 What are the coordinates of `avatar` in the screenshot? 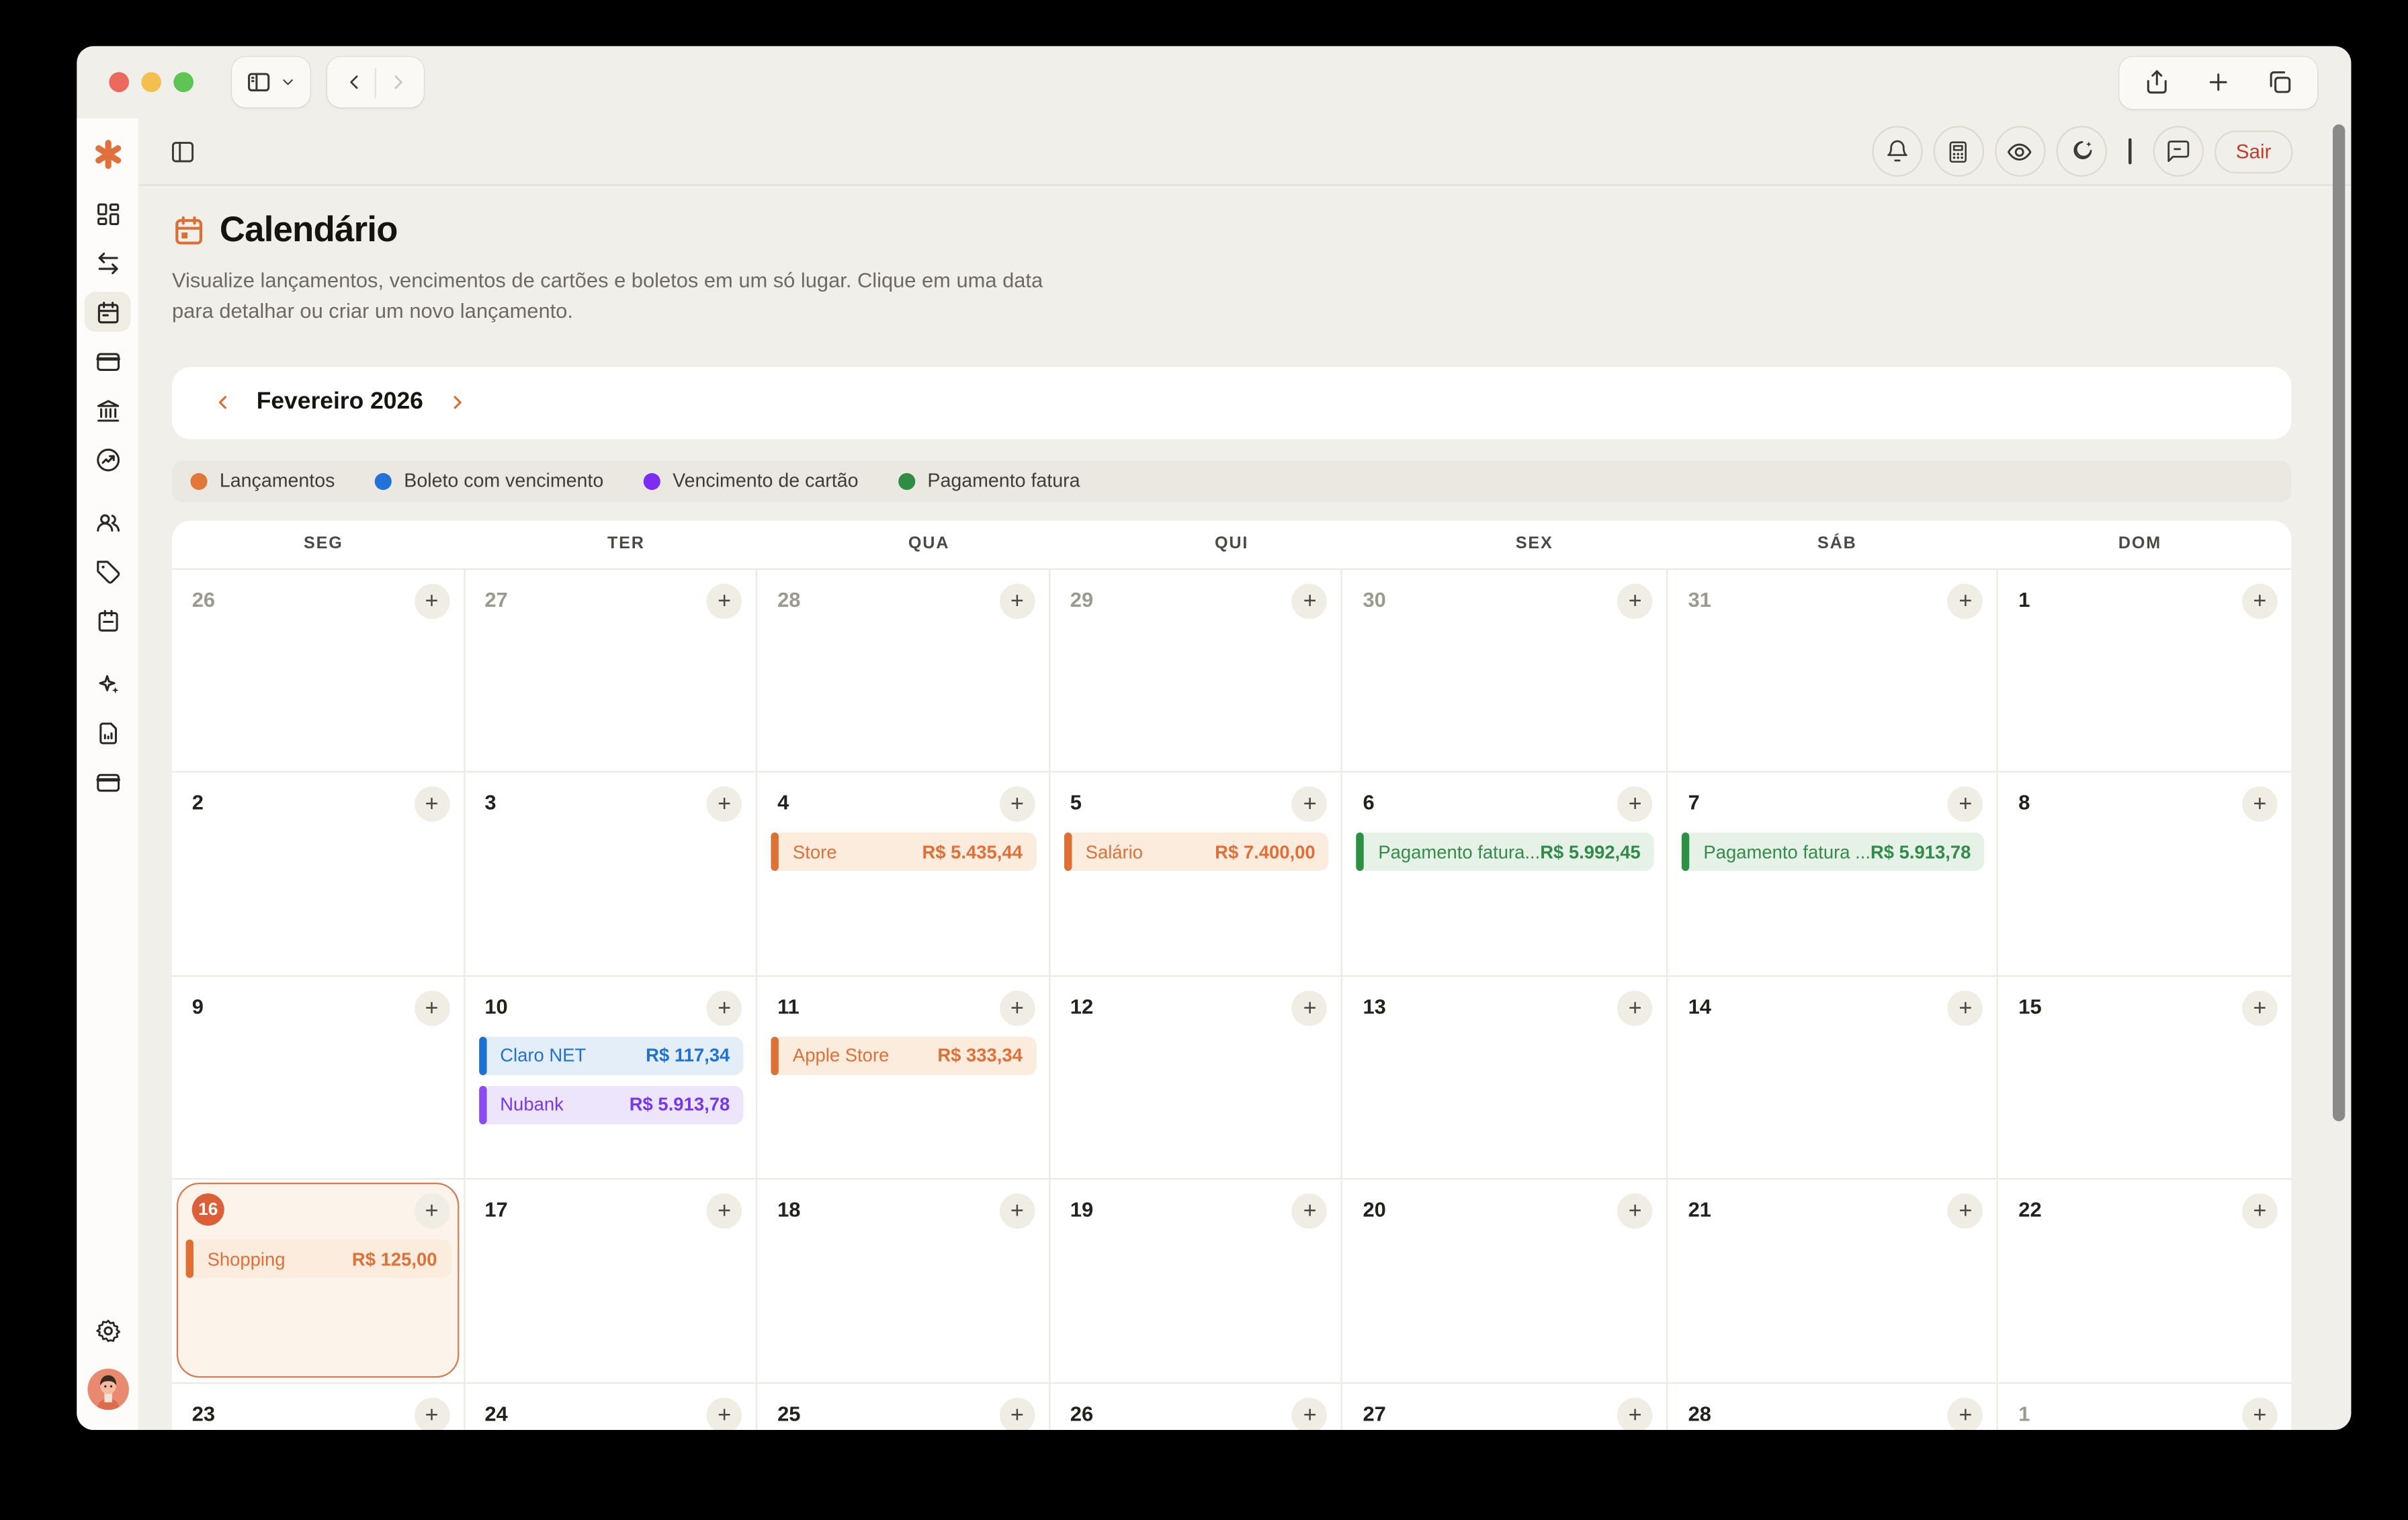 It's located at (107, 1389).